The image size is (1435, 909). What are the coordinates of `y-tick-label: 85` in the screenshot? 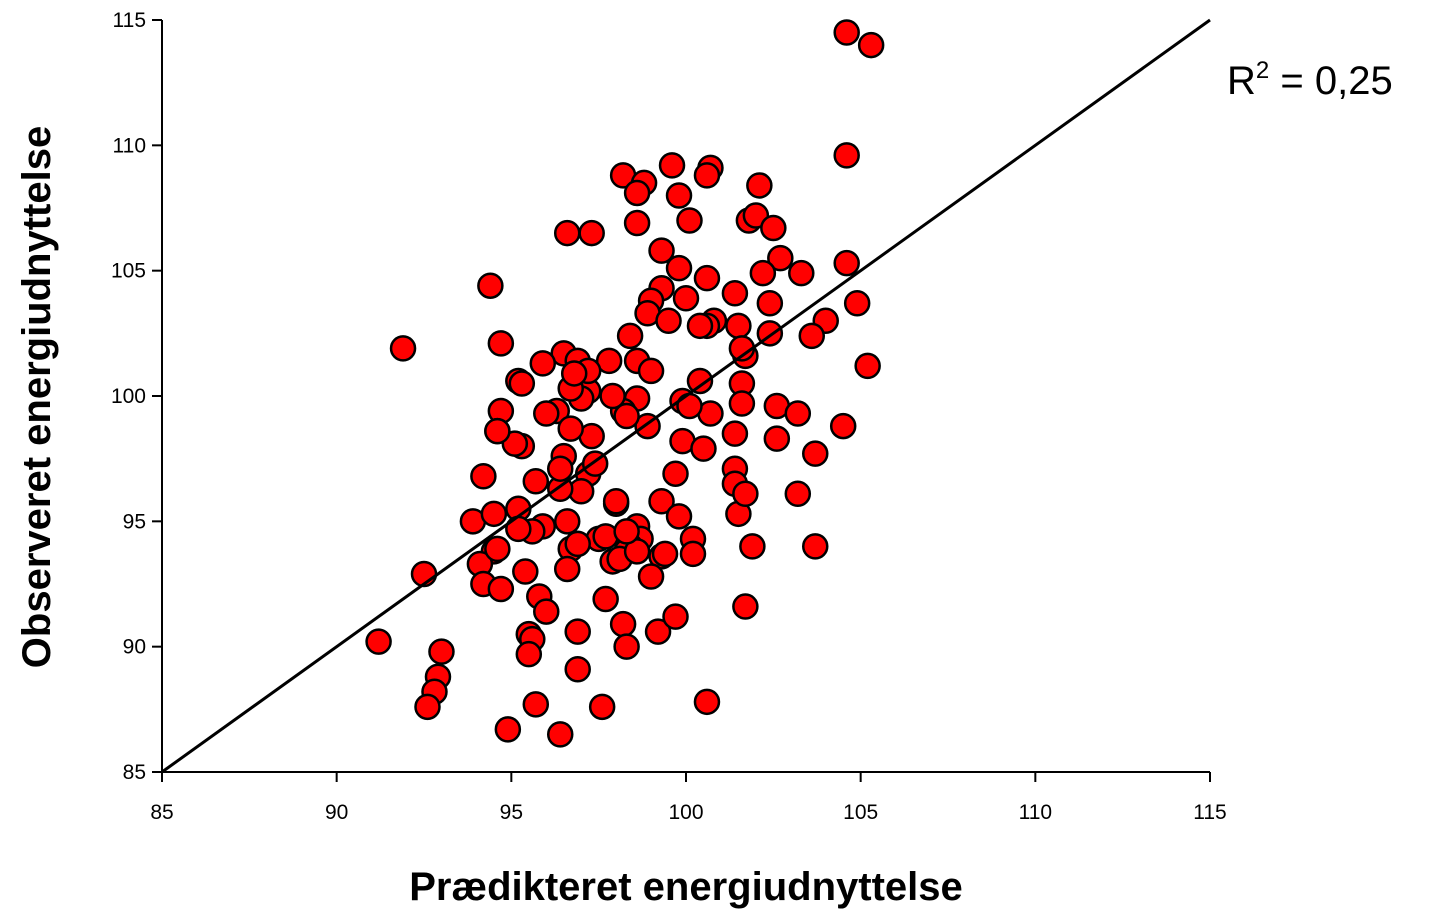 It's located at (134, 772).